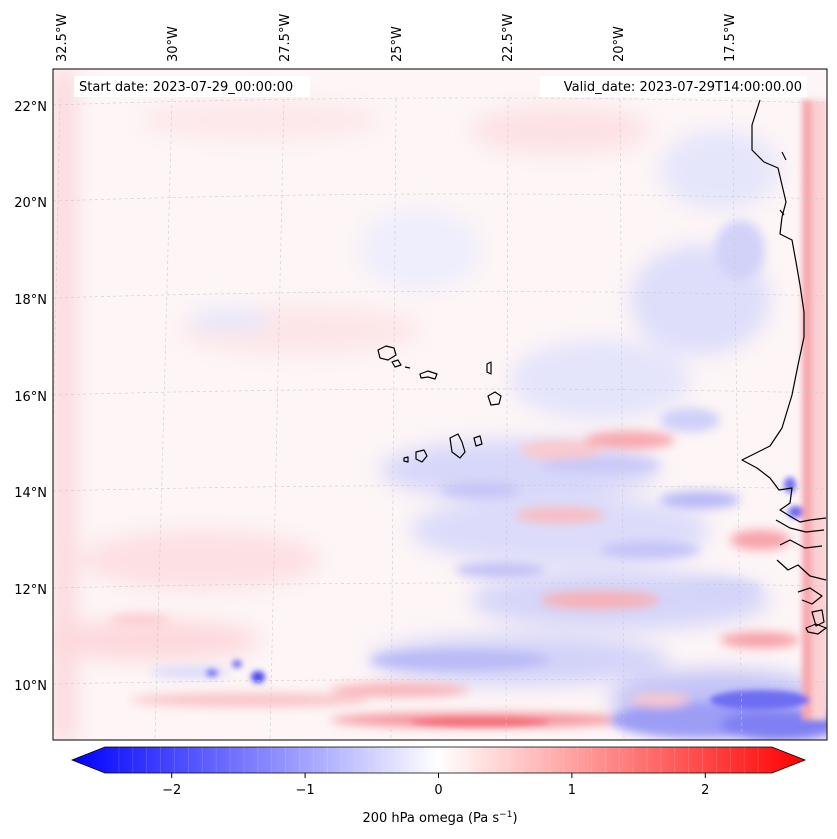  What do you see at coordinates (514, 818) in the screenshot?
I see `colorbar-title-close: )` at bounding box center [514, 818].